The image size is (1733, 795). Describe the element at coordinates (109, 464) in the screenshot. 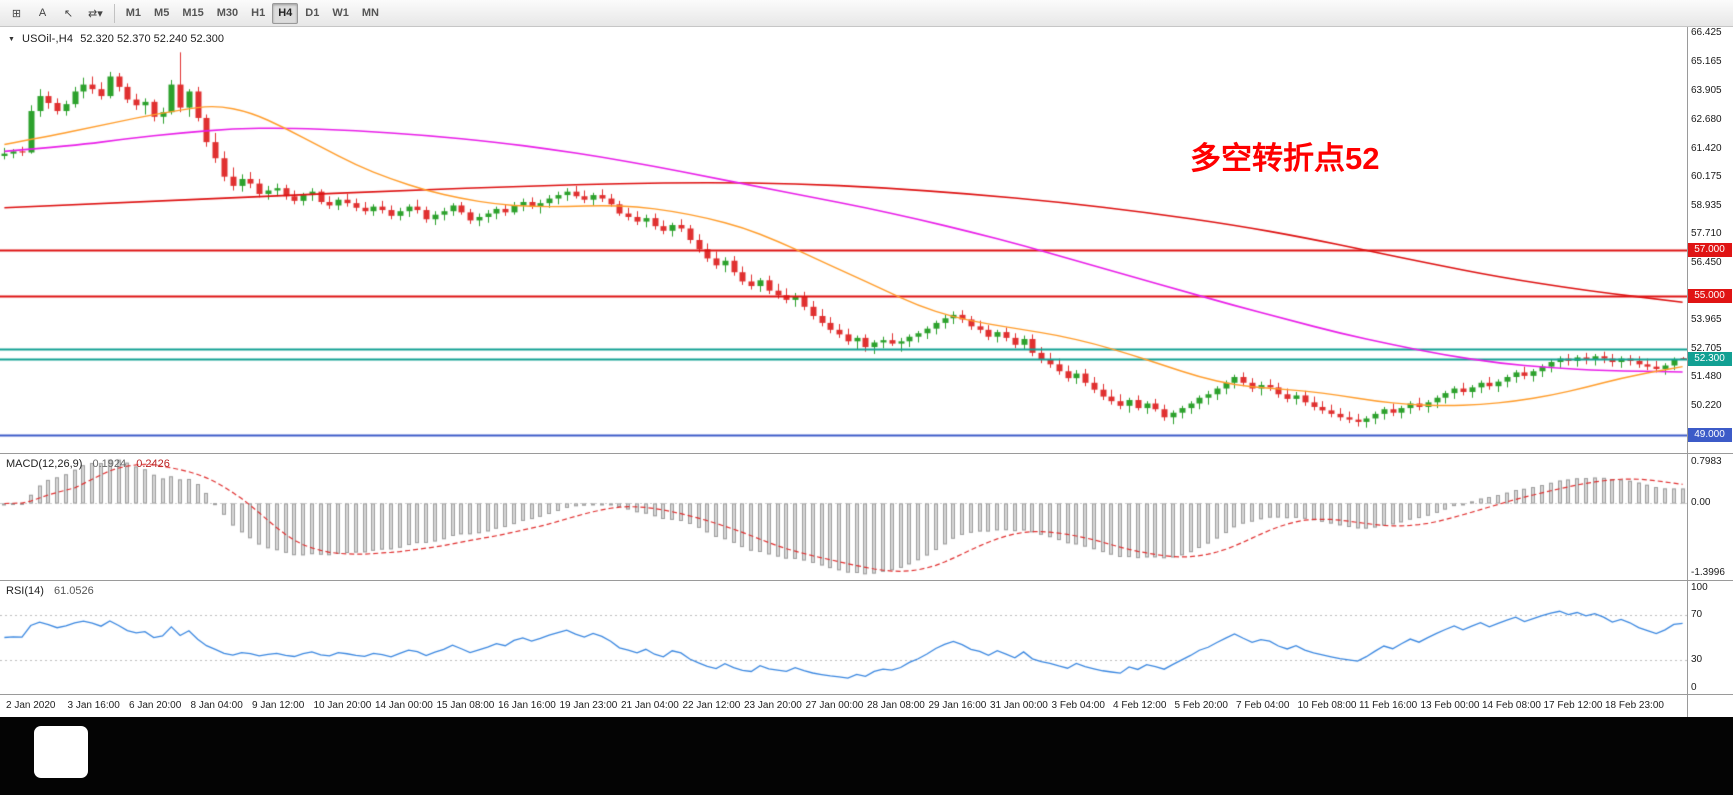

I see `macd-value-main: 0.1924` at that location.